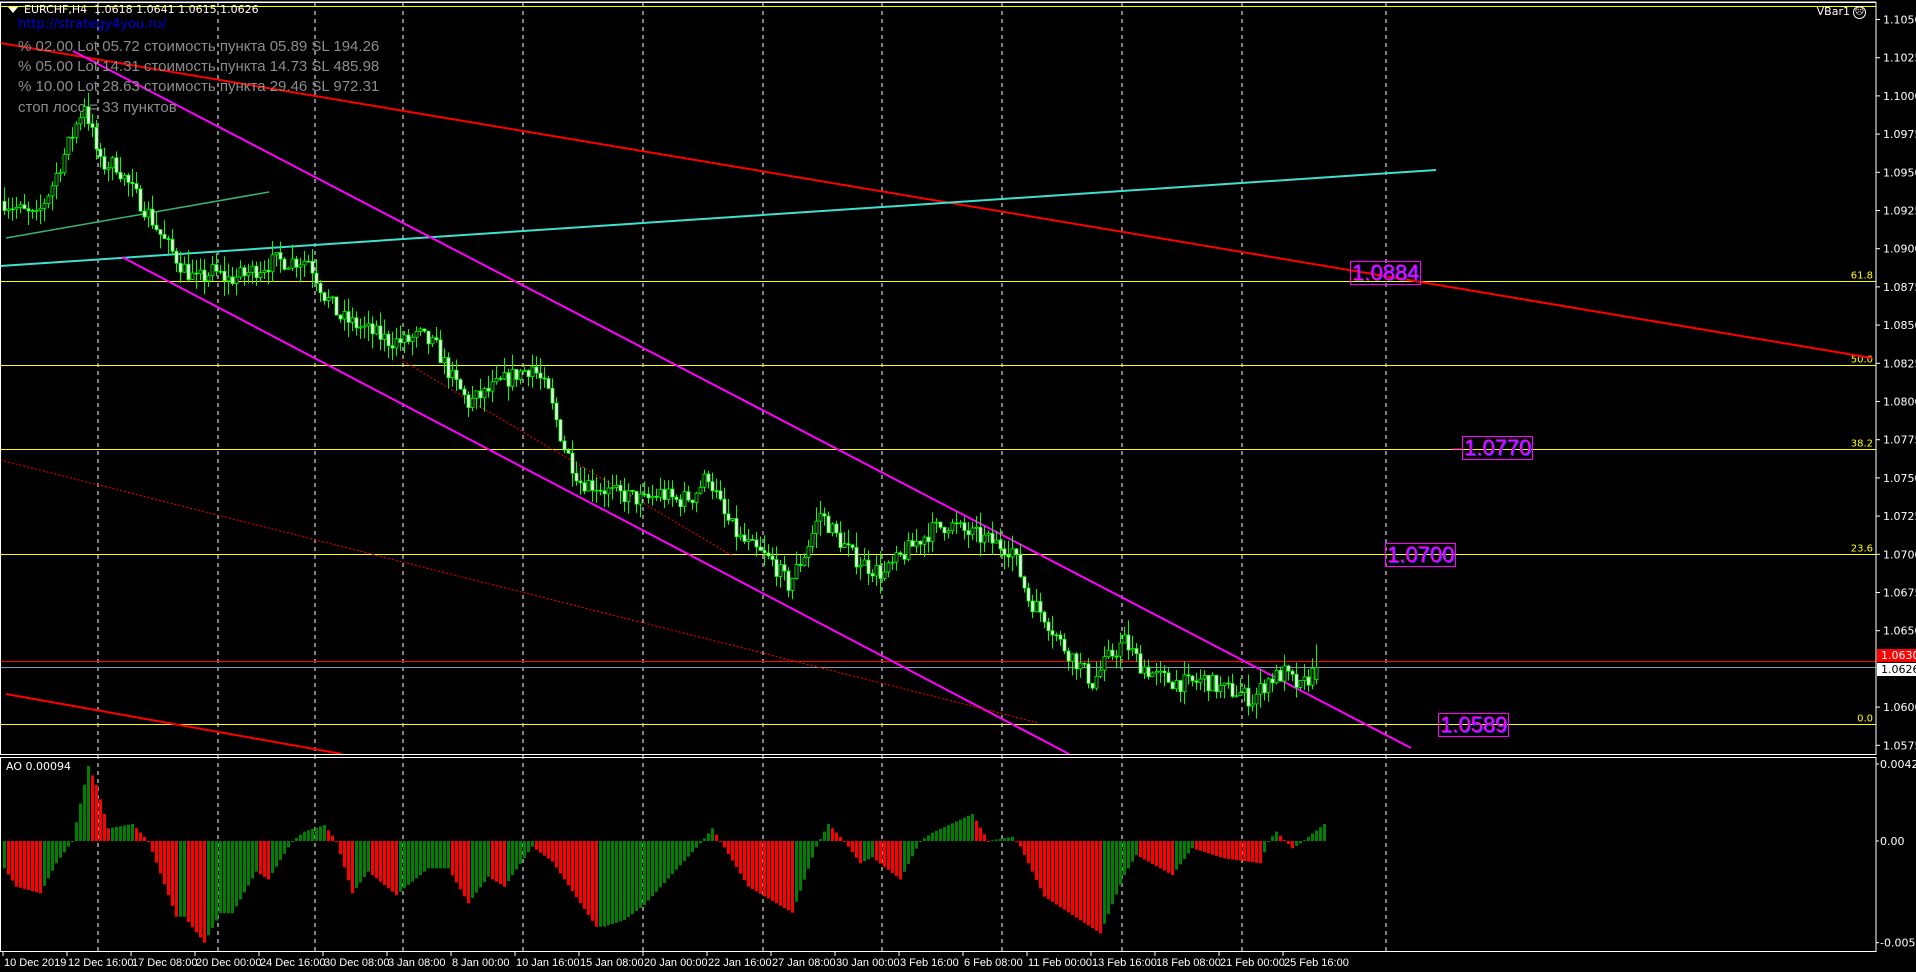 Image resolution: width=1916 pixels, height=972 pixels. What do you see at coordinates (1892, 841) in the screenshot?
I see `ao-tick-label: 0.00` at bounding box center [1892, 841].